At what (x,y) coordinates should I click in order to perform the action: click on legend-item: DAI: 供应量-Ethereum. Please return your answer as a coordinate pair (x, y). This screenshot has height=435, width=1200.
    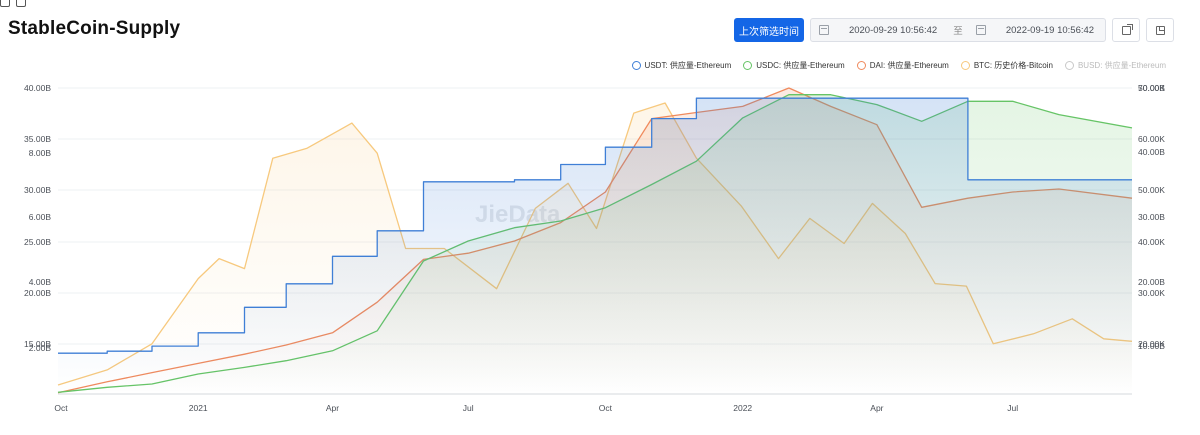
    Looking at the image, I should click on (902, 65).